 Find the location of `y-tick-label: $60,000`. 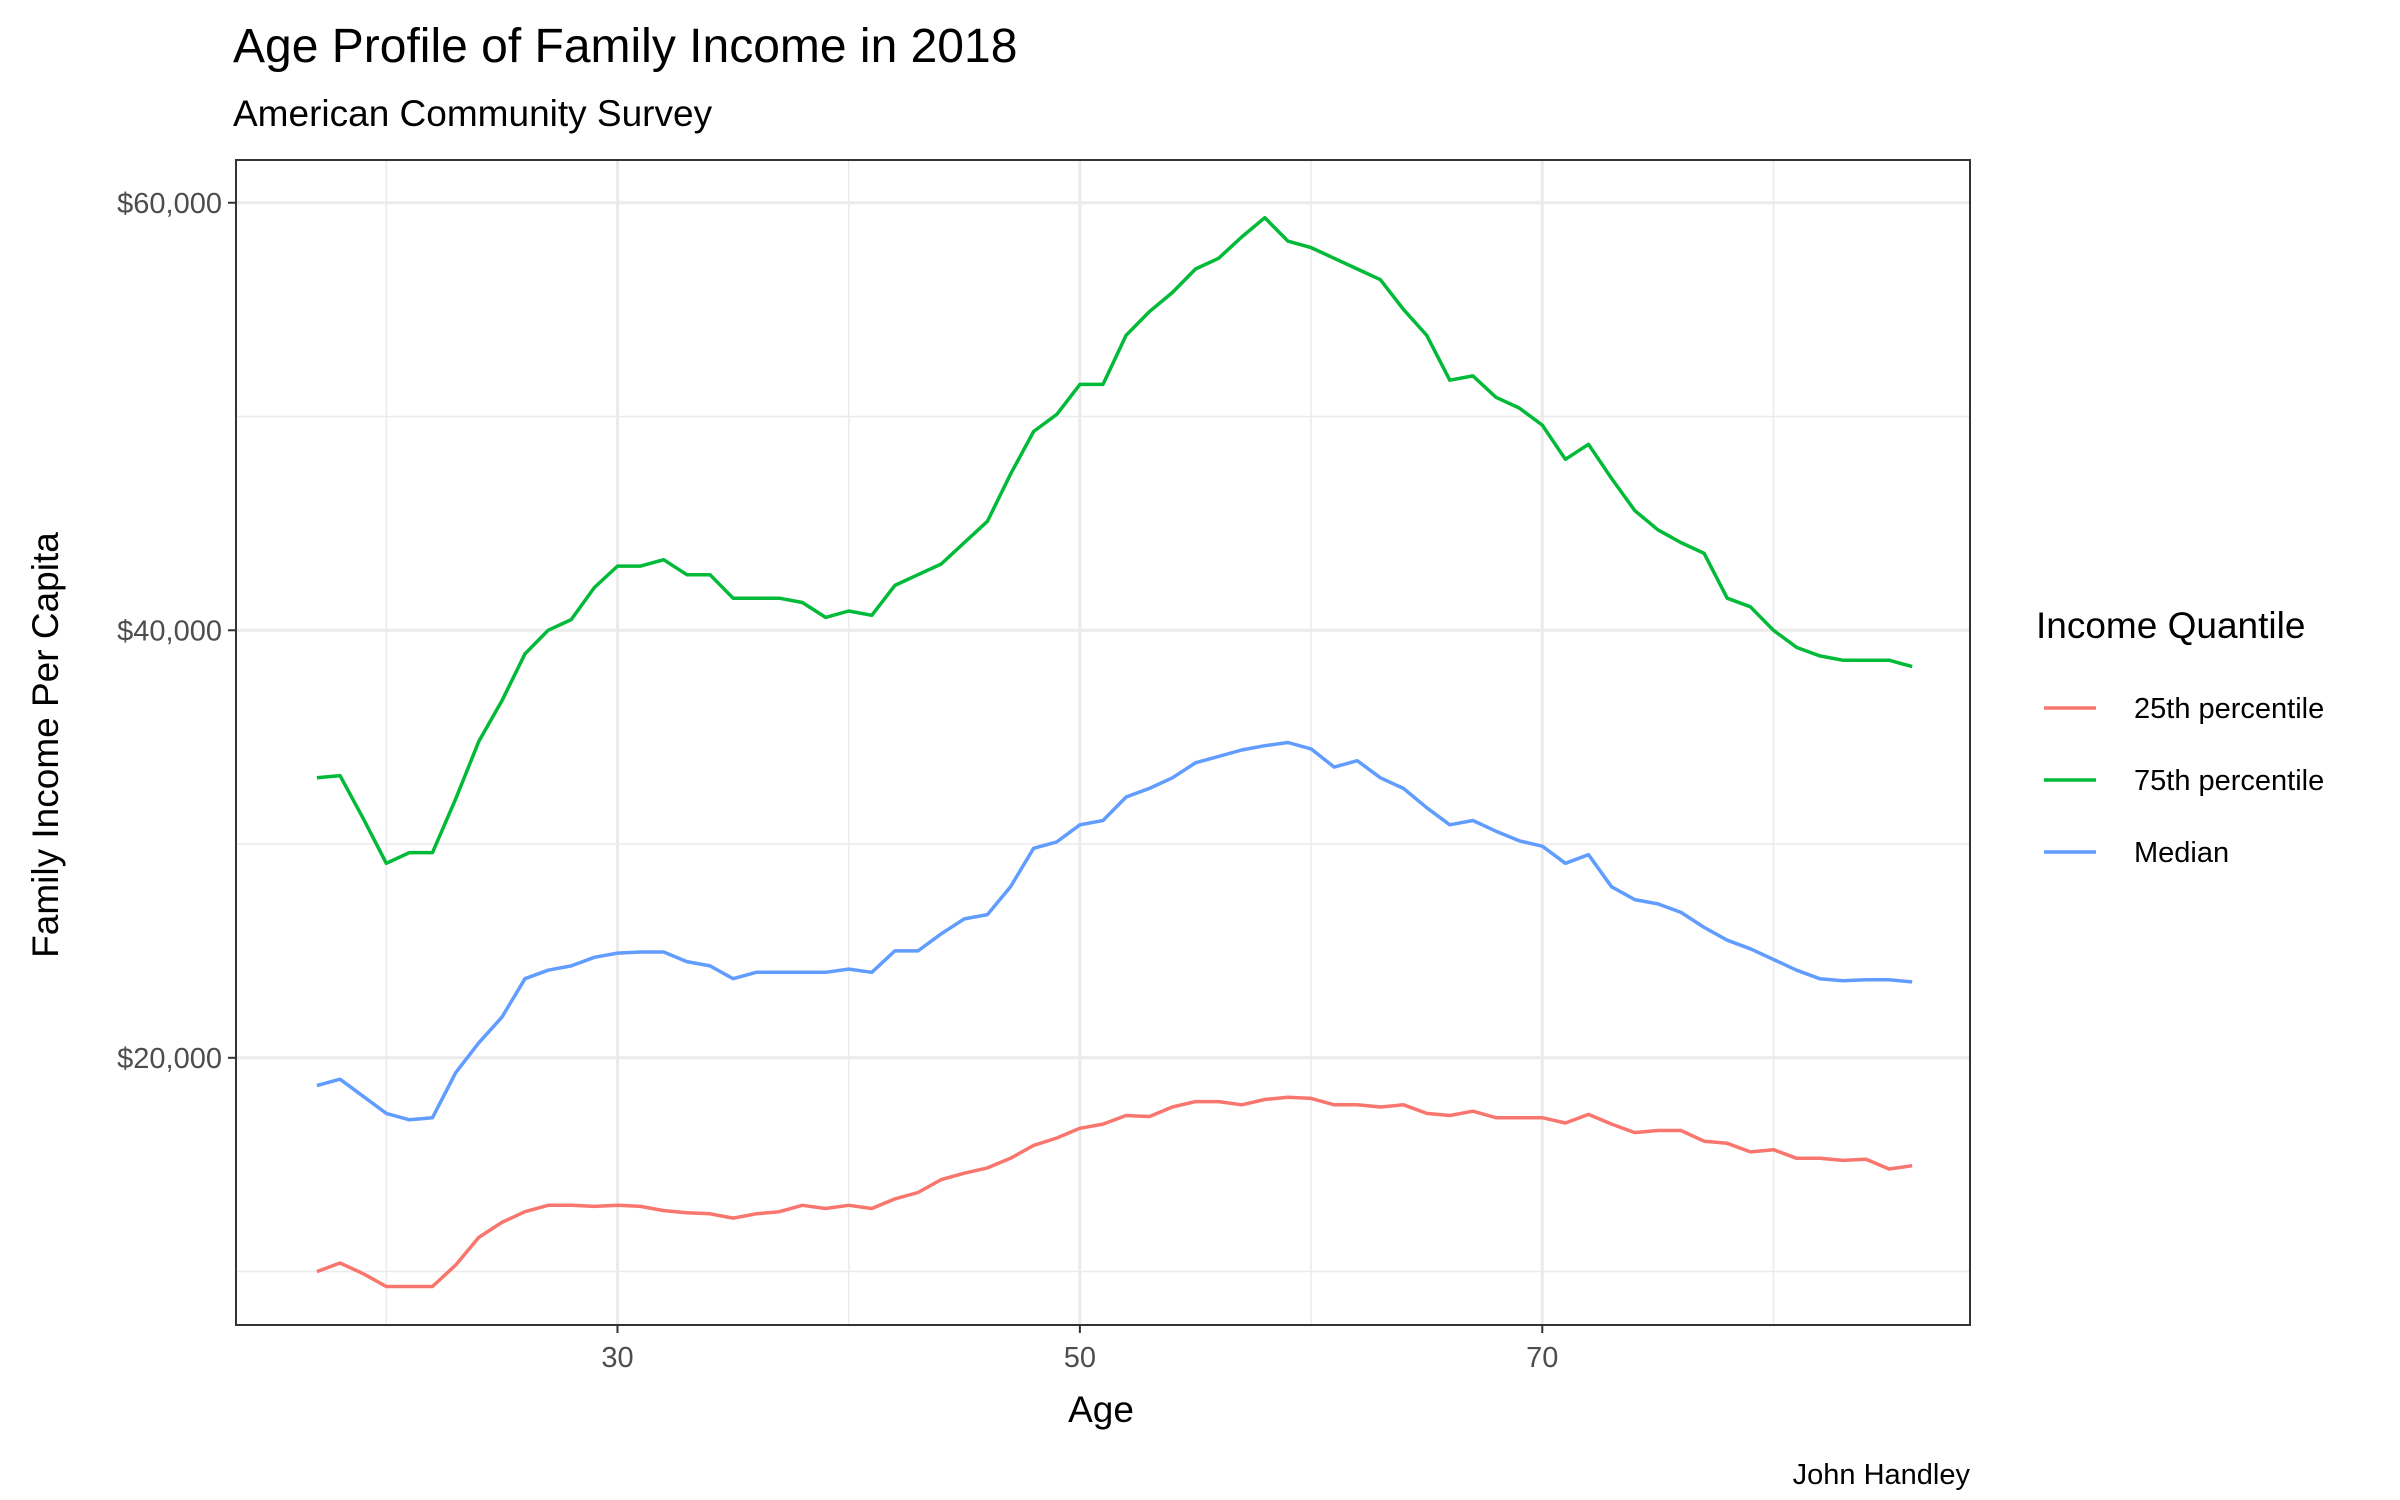

y-tick-label: $60,000 is located at coordinates (169, 204).